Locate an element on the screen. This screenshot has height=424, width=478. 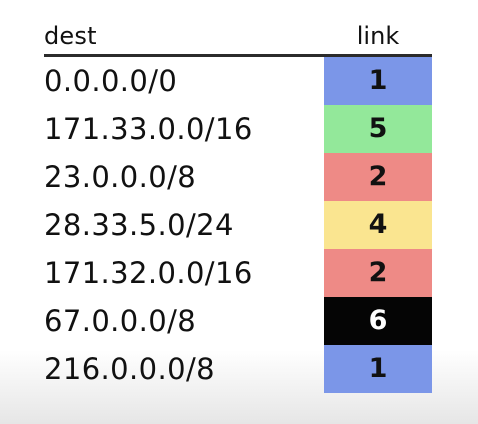
table-row: 171.33.0.0/16 5 is located at coordinates (238, 129).